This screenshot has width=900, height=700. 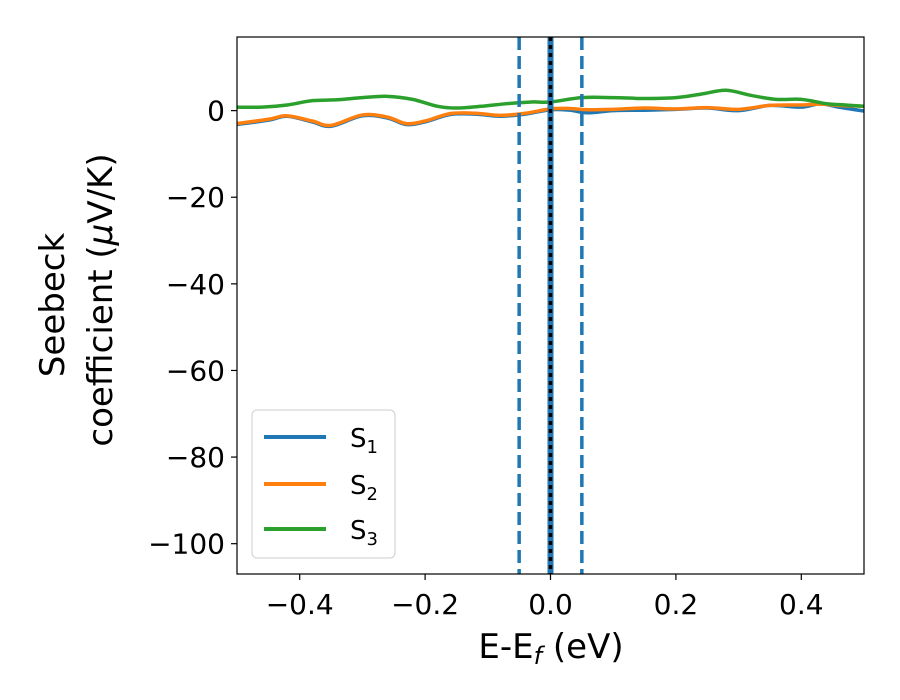 I want to click on y-tick-label: −40, so click(x=195, y=284).